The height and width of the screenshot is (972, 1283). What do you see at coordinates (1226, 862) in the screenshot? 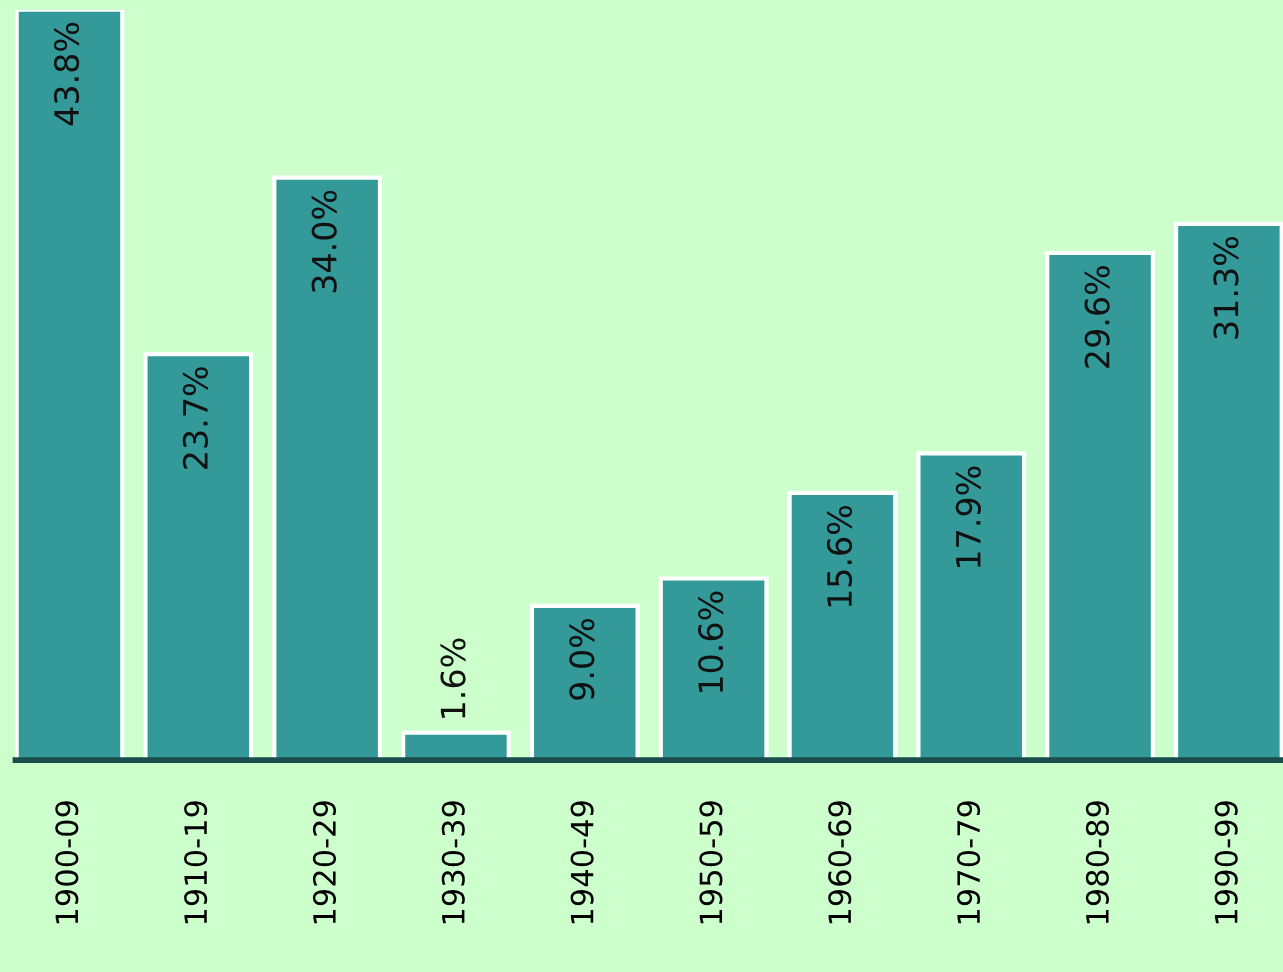
I see `x-tick-label: 1990-99` at bounding box center [1226, 862].